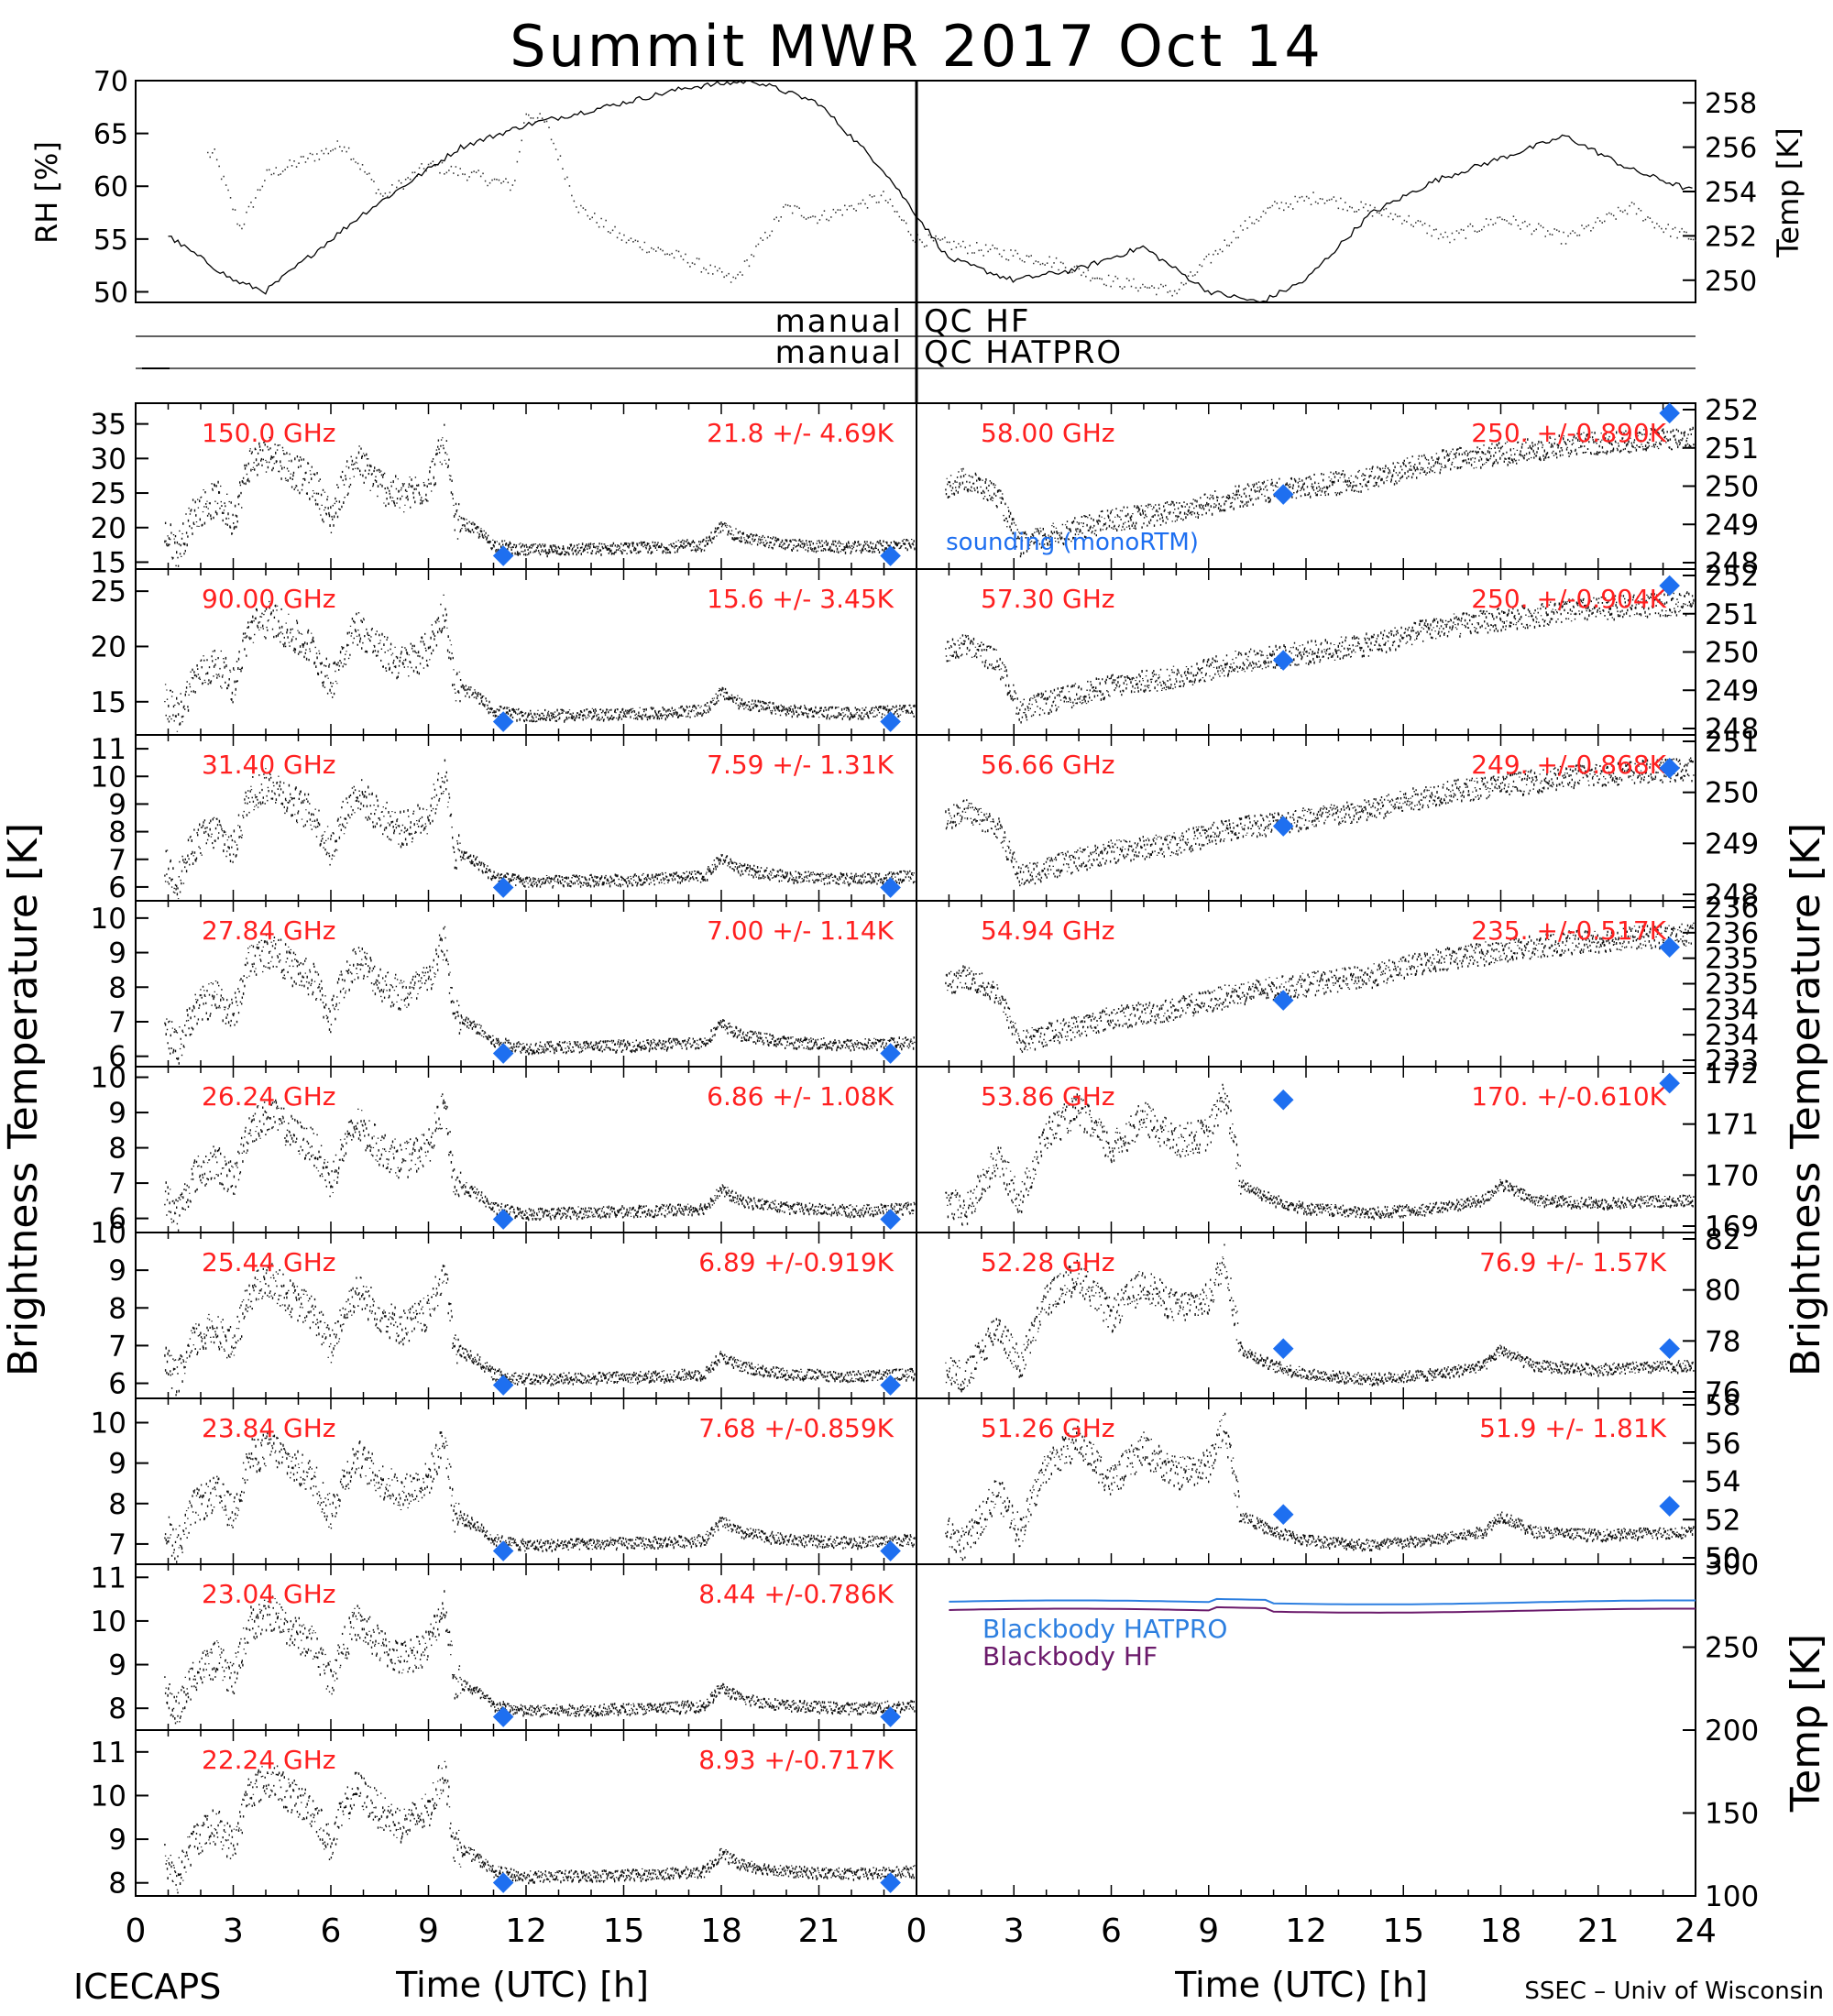 This screenshot has height=2016, width=1833. Describe the element at coordinates (1301, 1985) in the screenshot. I see `x-axis-label-right: Time (UTC) [h]` at that location.